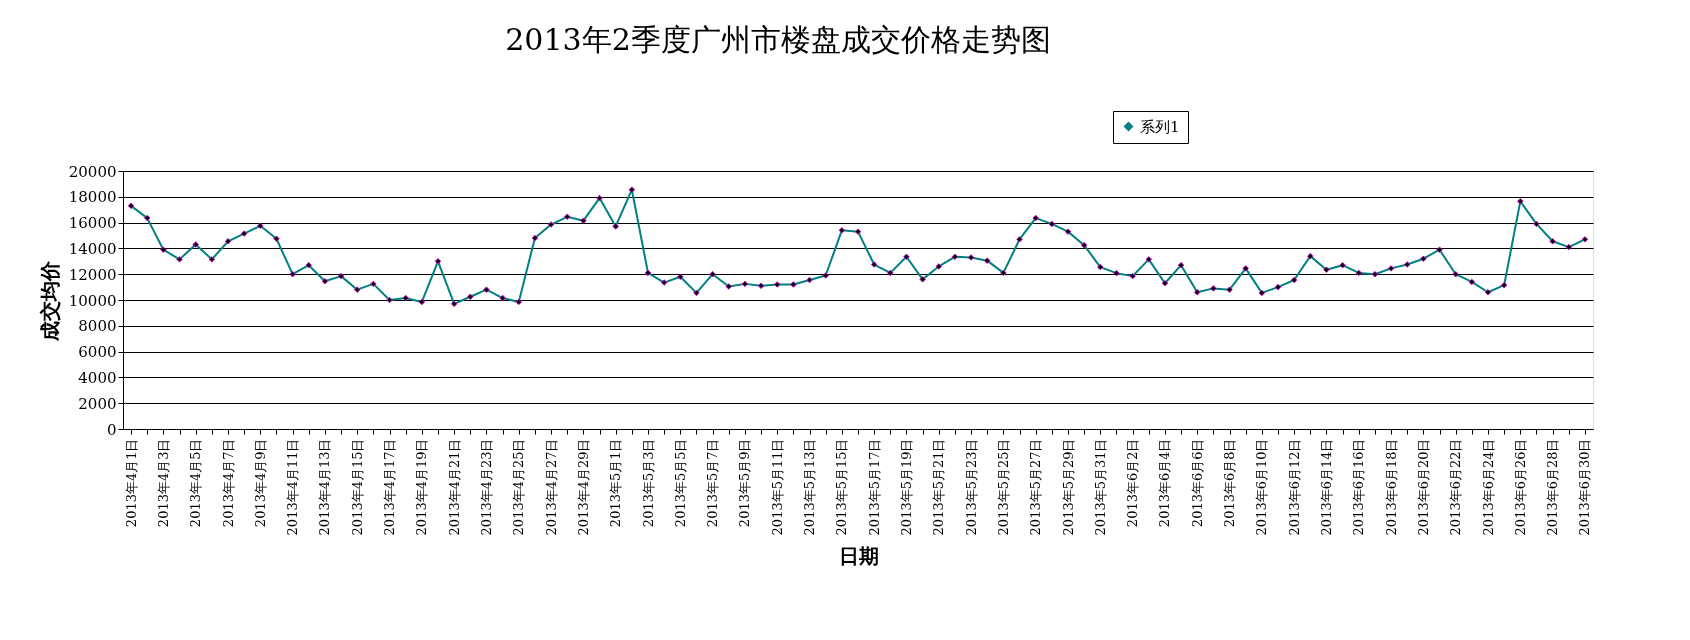 Image resolution: width=1690 pixels, height=640 pixels. Describe the element at coordinates (1456, 487) in the screenshot. I see `x-tick-label: 2013年6月22日` at that location.